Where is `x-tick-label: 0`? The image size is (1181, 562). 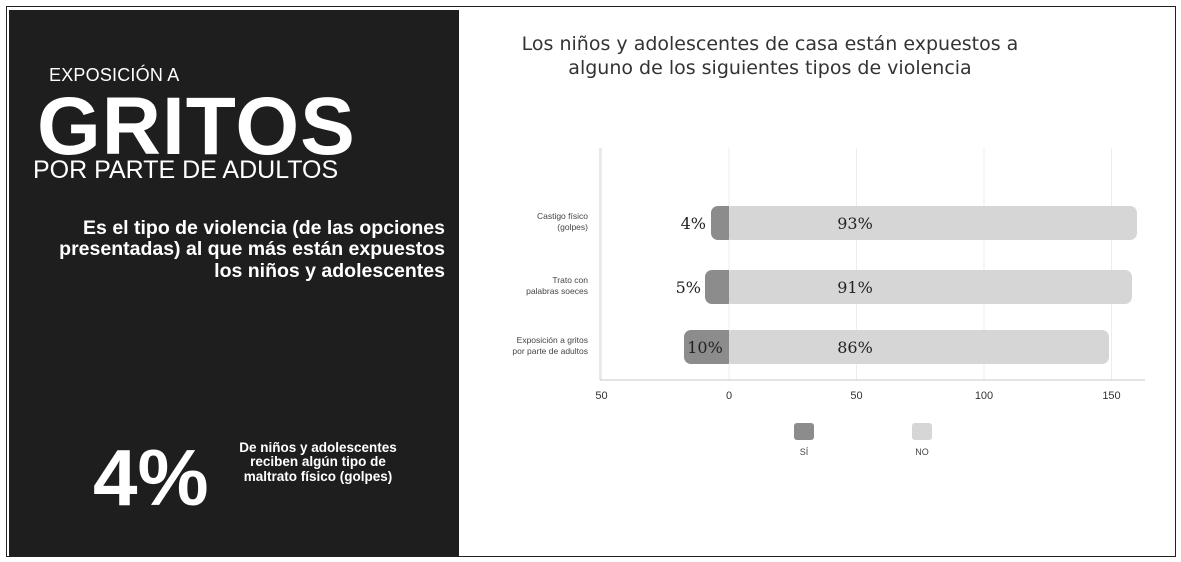 x-tick-label: 0 is located at coordinates (729, 396).